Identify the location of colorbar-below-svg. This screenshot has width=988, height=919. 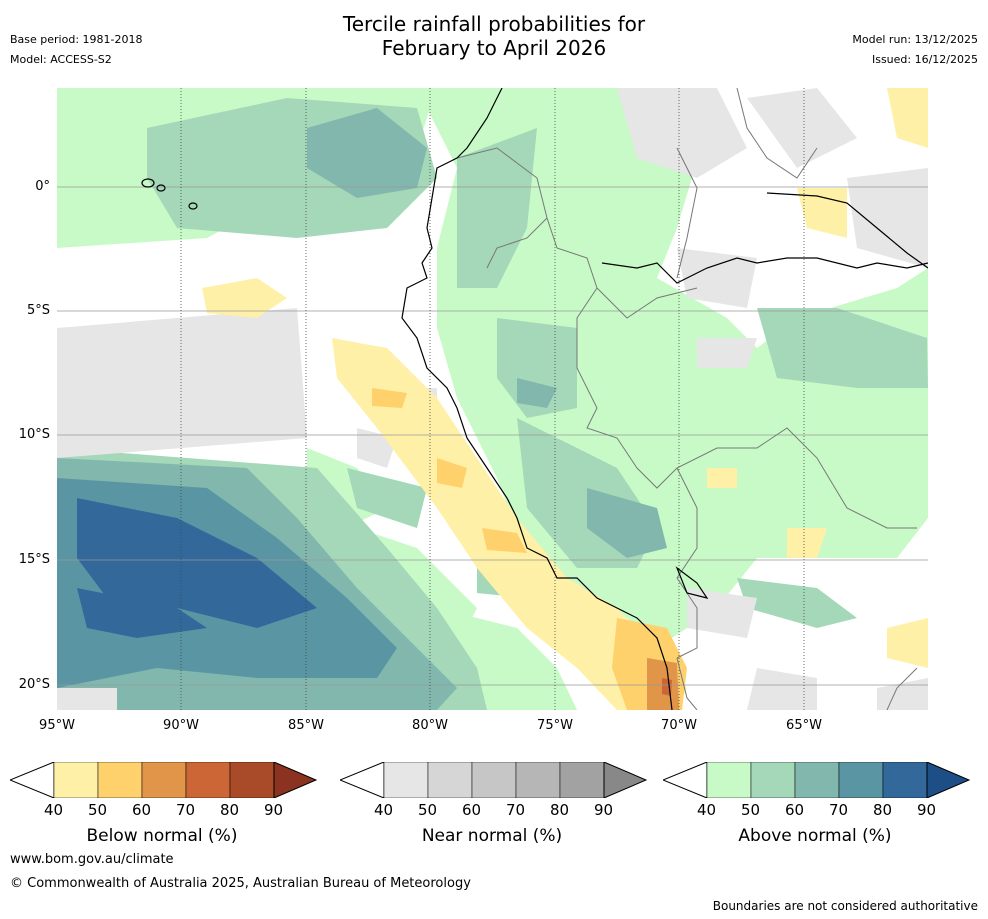
(163, 780).